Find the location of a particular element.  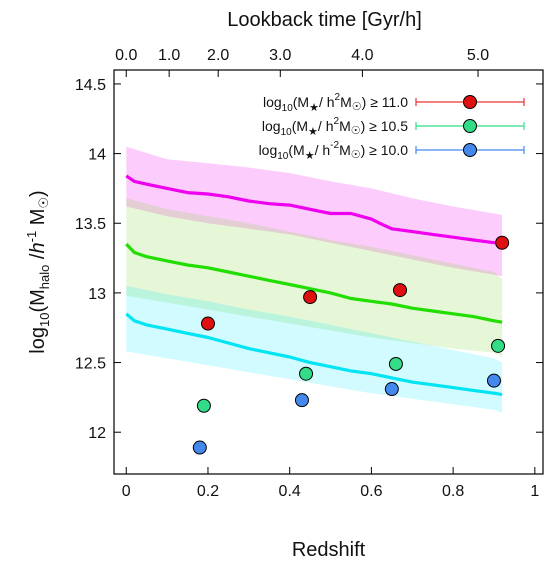

x-tick-label-1: 0.2 is located at coordinates (208, 491).